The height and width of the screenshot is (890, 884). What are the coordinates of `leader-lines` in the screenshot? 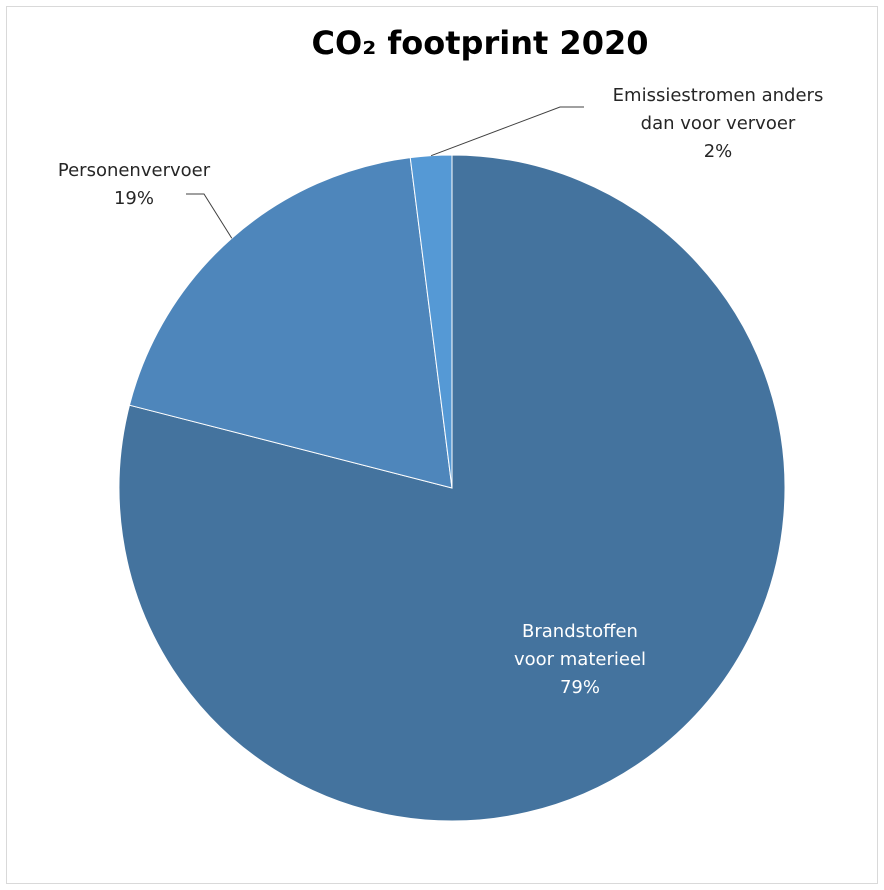 It's located at (385, 172).